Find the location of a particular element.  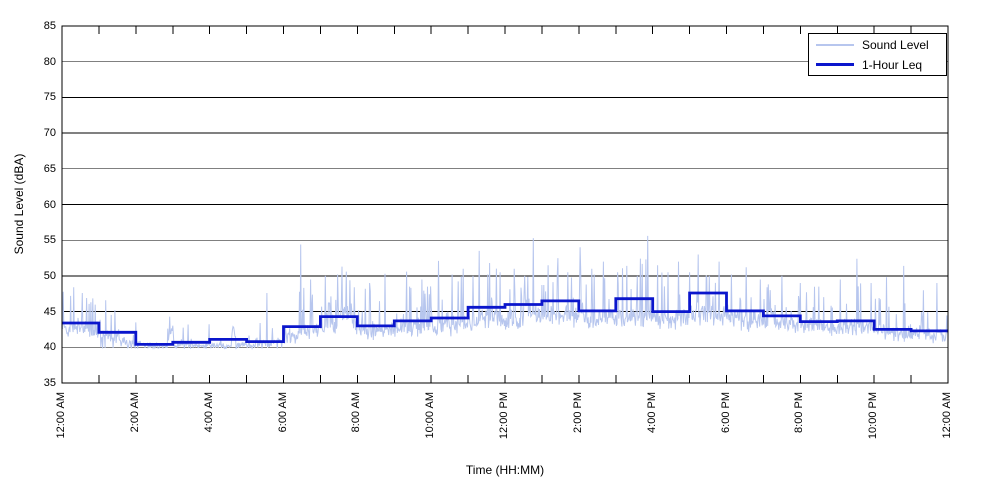

y-axis-title: Sound Level (dBA) is located at coordinates (19, 204).